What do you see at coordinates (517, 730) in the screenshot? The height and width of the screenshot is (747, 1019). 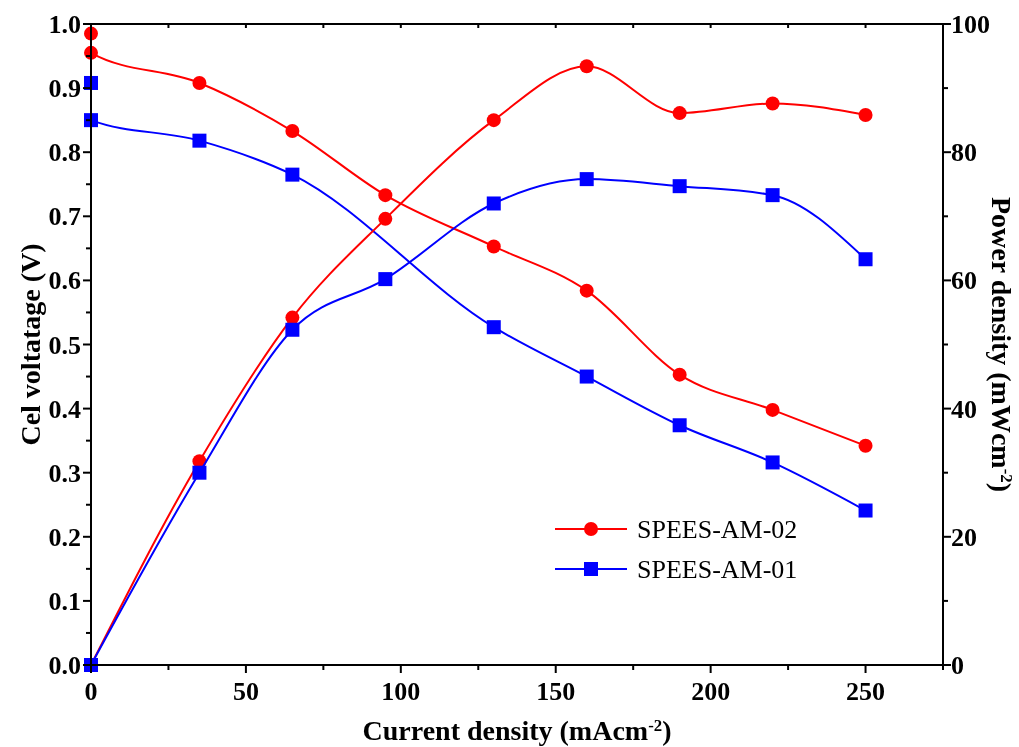 I see `x-axis-title: Current density (mAcm$^{-2}$)` at bounding box center [517, 730].